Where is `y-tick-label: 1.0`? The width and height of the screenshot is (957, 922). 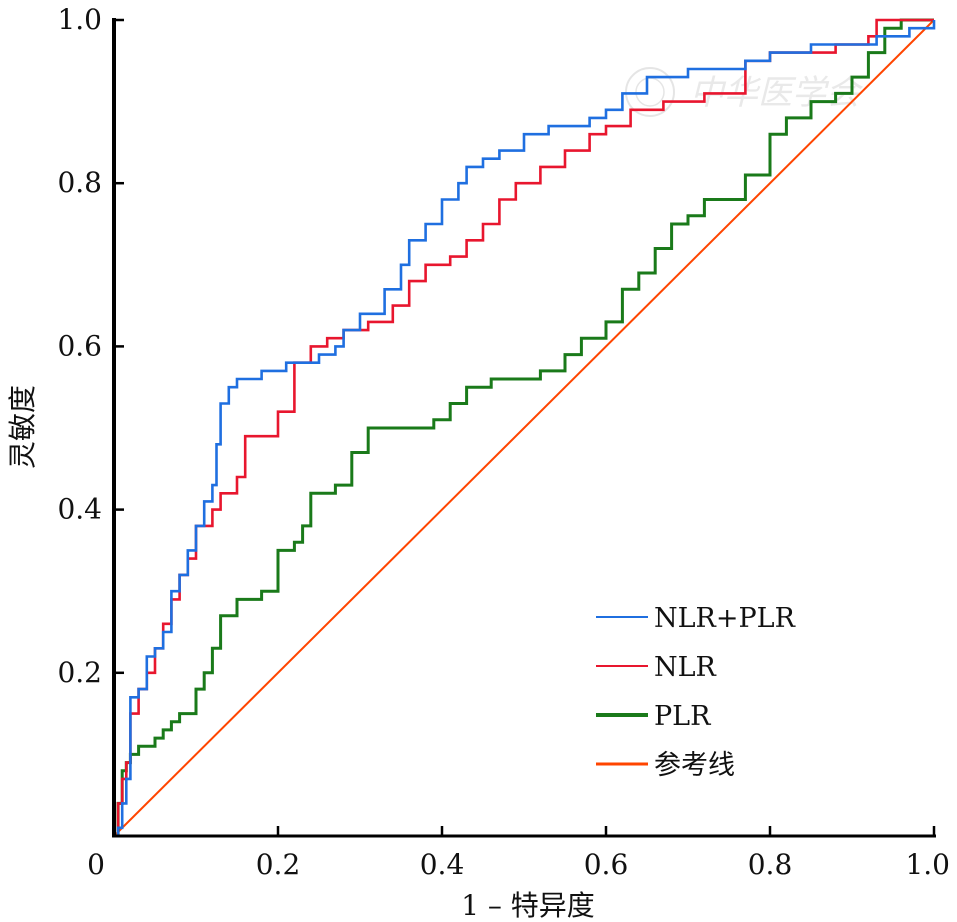
y-tick-label: 1.0 is located at coordinates (79, 19).